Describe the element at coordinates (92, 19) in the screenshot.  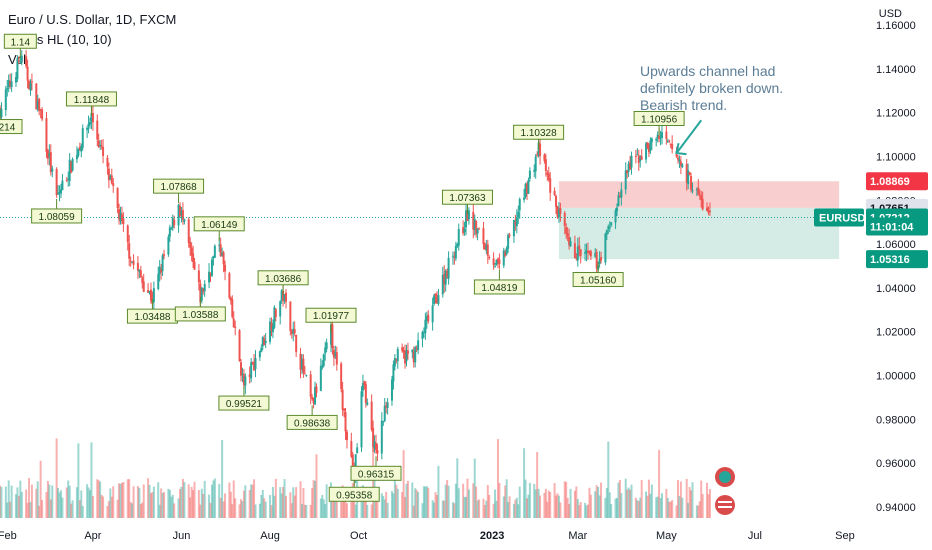
I see `symbol-title: Euro / U.S. Dollar, 1D, FXCM` at that location.